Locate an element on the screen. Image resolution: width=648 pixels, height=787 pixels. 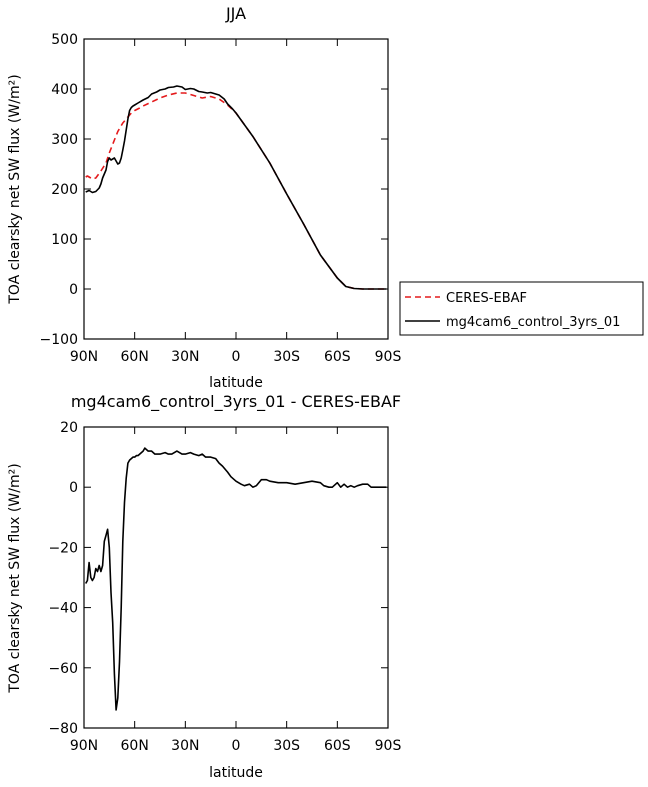
bottom-x-axis-label: latitude is located at coordinates (236, 773).